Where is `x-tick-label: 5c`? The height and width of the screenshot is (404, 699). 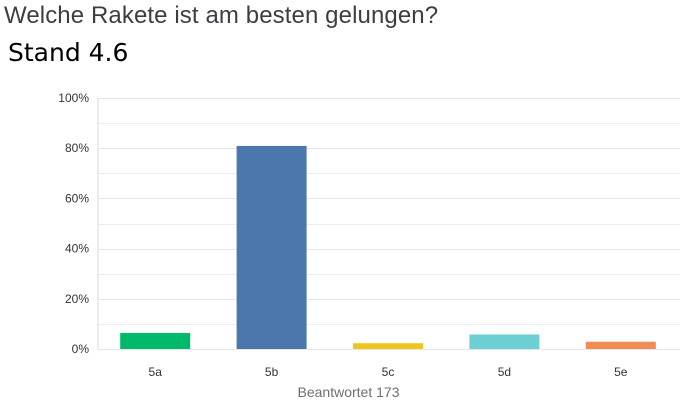 x-tick-label: 5c is located at coordinates (388, 372).